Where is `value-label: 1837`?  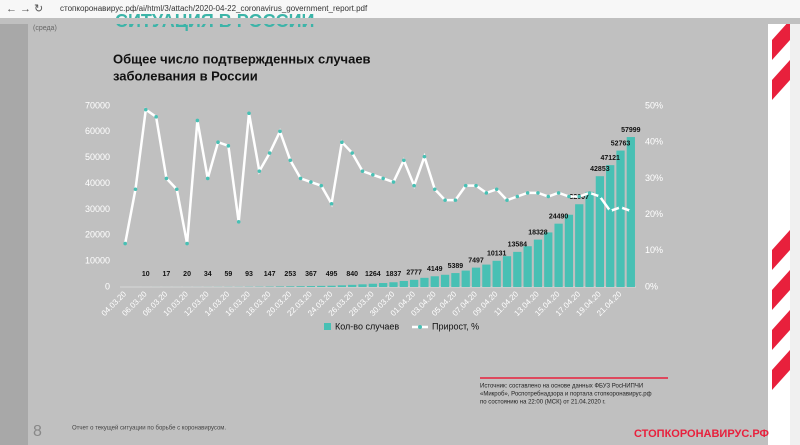 value-label: 1837 is located at coordinates (394, 274).